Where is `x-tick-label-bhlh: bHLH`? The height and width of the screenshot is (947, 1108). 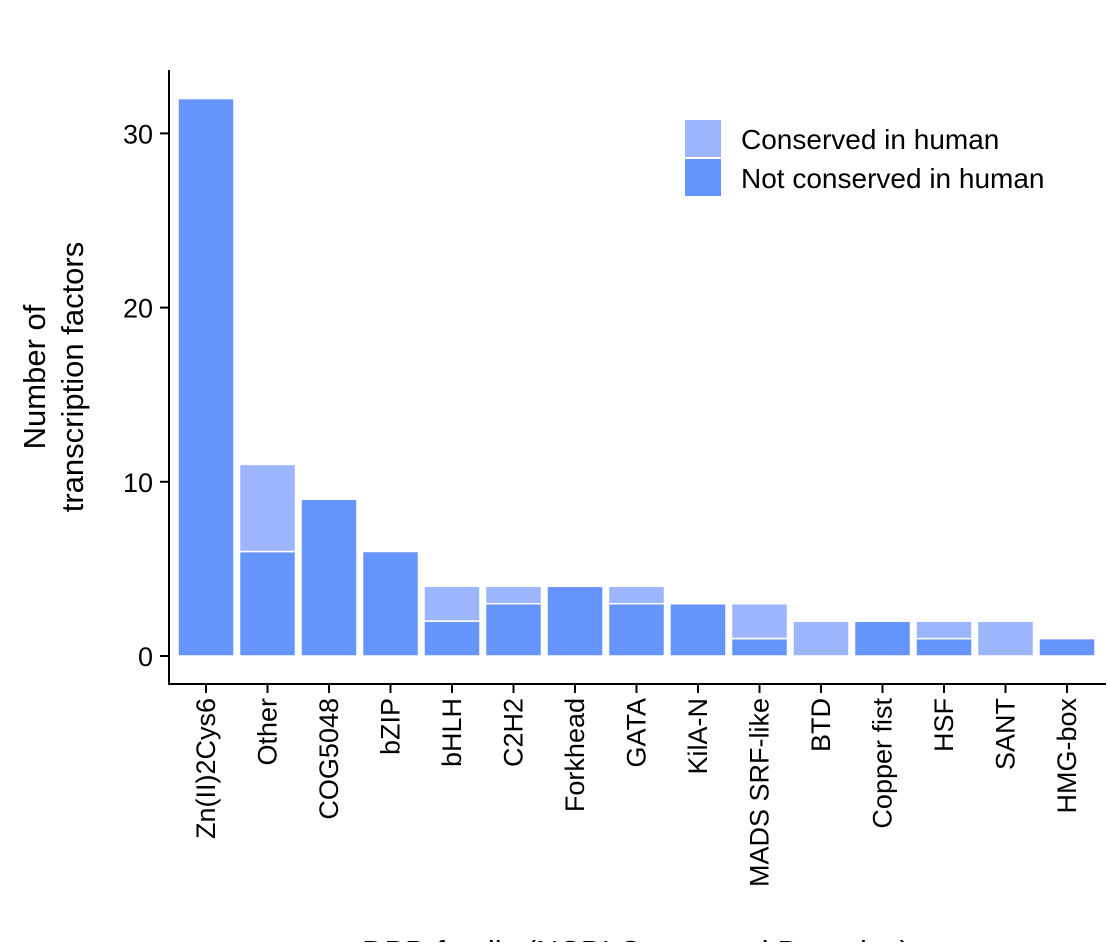 x-tick-label-bhlh: bHLH is located at coordinates (452, 732).